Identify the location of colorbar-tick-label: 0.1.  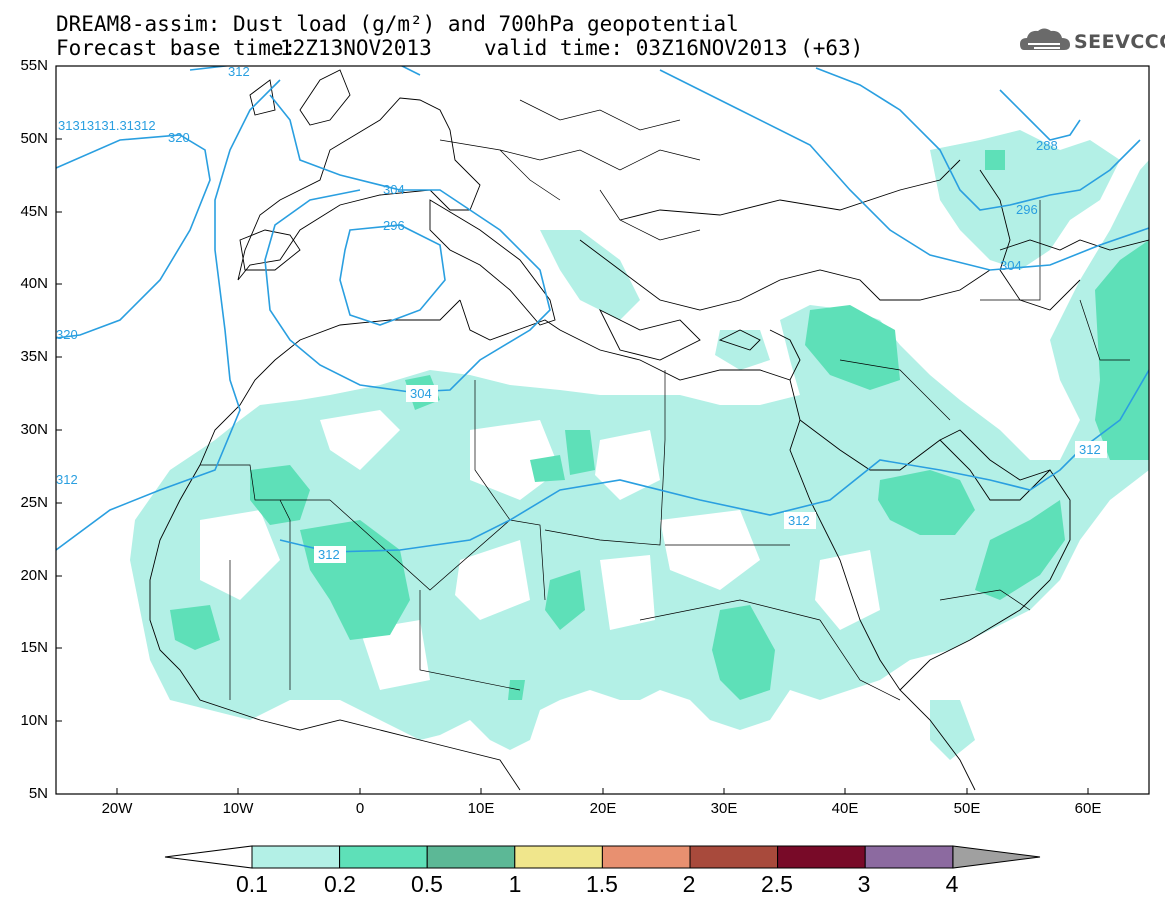
(252, 884).